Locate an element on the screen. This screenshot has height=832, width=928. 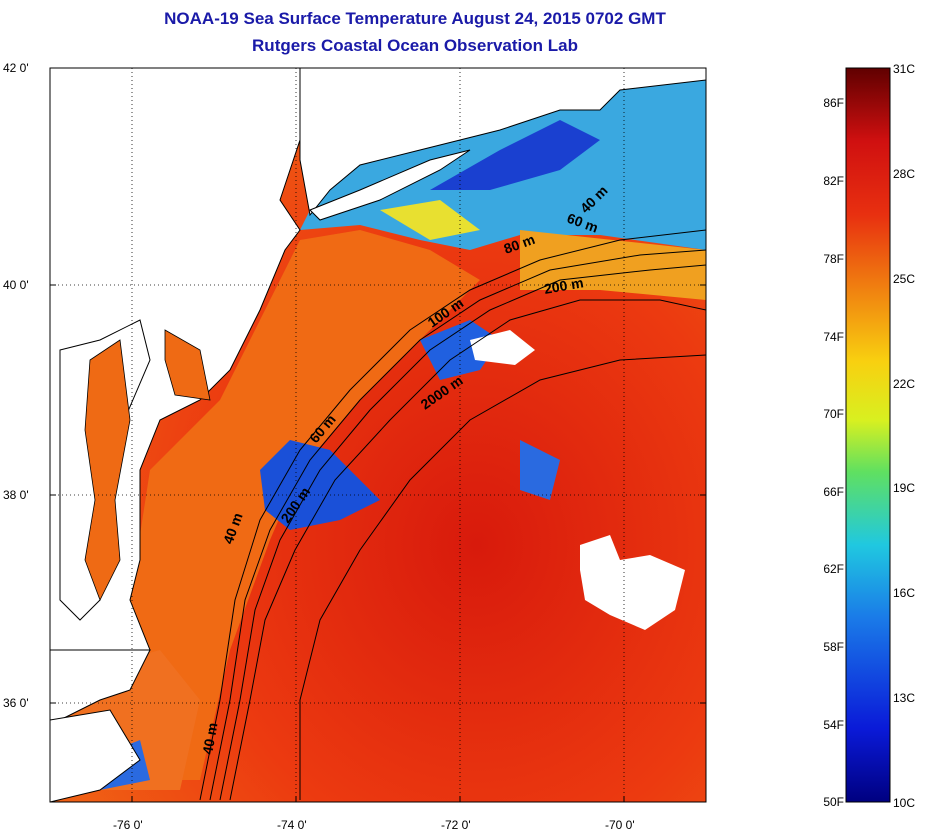
delaware-bay is located at coordinates (187, 365).